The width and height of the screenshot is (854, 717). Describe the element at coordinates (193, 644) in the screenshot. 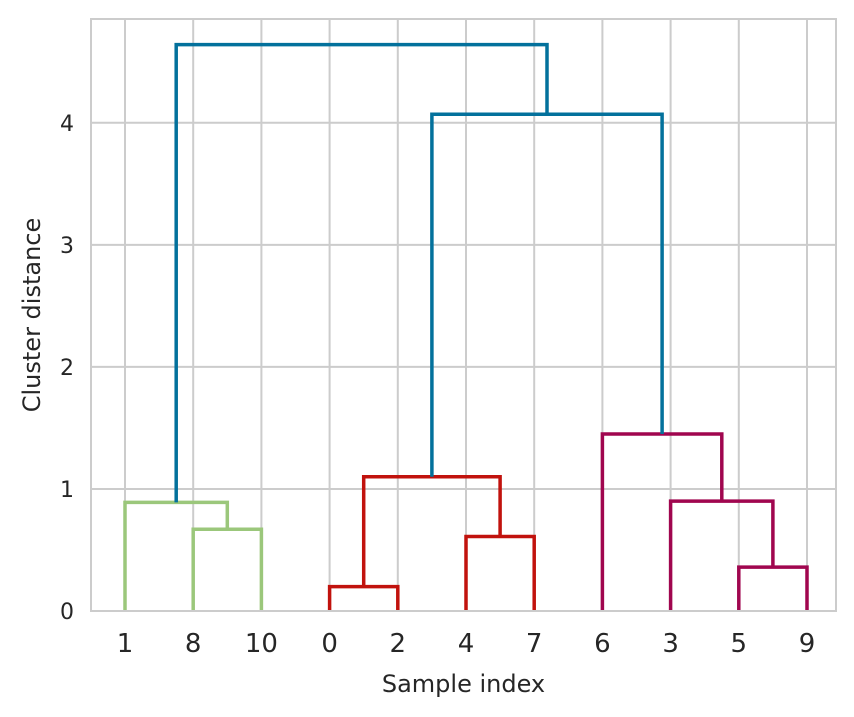

I see `x-tick-label: 8` at that location.